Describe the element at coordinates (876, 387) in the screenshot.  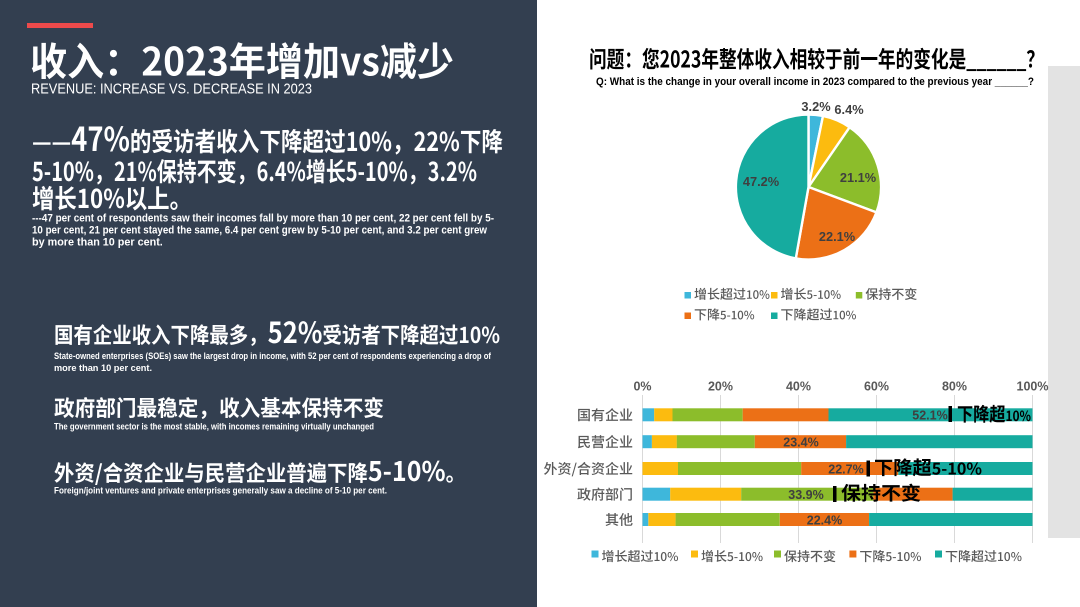
I see `svg-text: 60%` at that location.